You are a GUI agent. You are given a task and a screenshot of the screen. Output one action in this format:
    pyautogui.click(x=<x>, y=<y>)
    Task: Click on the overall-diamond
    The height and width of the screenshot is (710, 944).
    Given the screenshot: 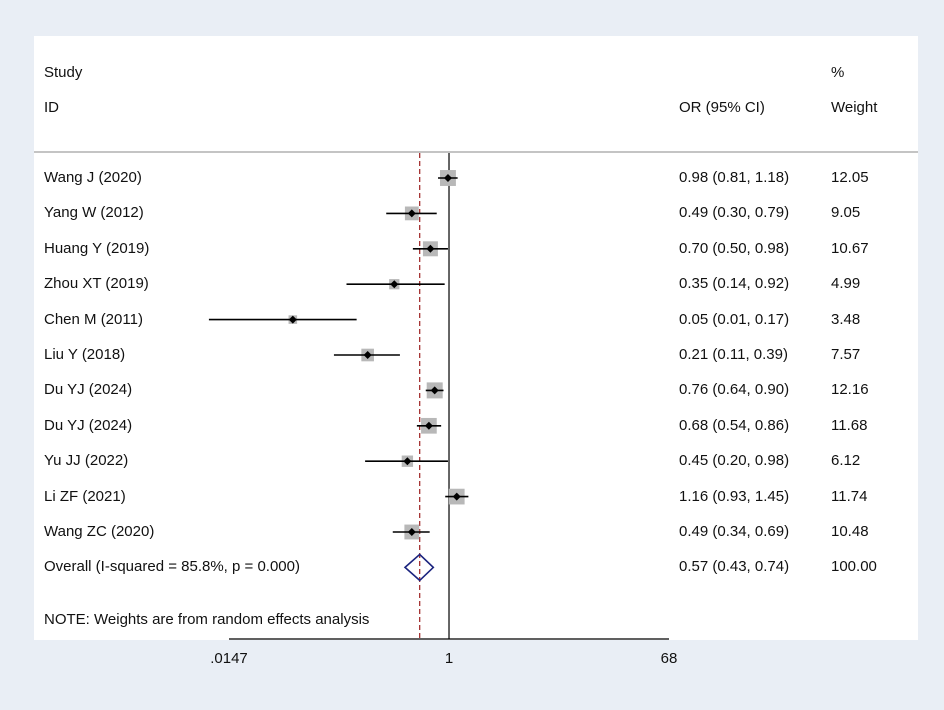 What is the action you would take?
    pyautogui.click(x=419, y=567)
    